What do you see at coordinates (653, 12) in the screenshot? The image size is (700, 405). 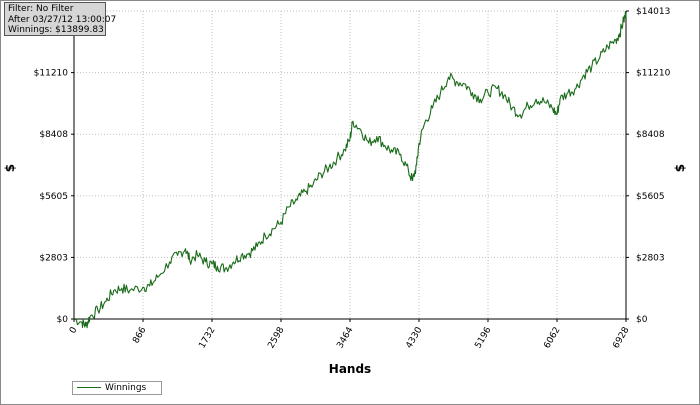 I see `y-tick-label-right: $14013` at bounding box center [653, 12].